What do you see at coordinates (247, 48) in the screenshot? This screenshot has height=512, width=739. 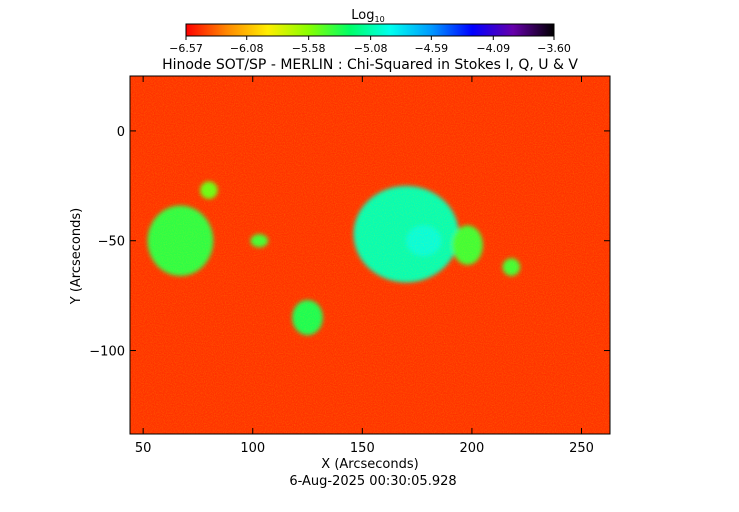 I see `colorbar-tick-label: −6.08` at bounding box center [247, 48].